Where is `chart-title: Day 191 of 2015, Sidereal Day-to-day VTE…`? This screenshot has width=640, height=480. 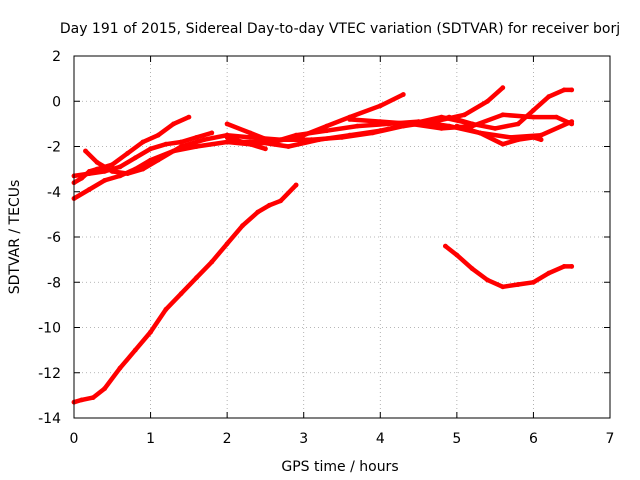 chart-title: Day 191 of 2015, Sidereal Day-to-day VTE… is located at coordinates (340, 29).